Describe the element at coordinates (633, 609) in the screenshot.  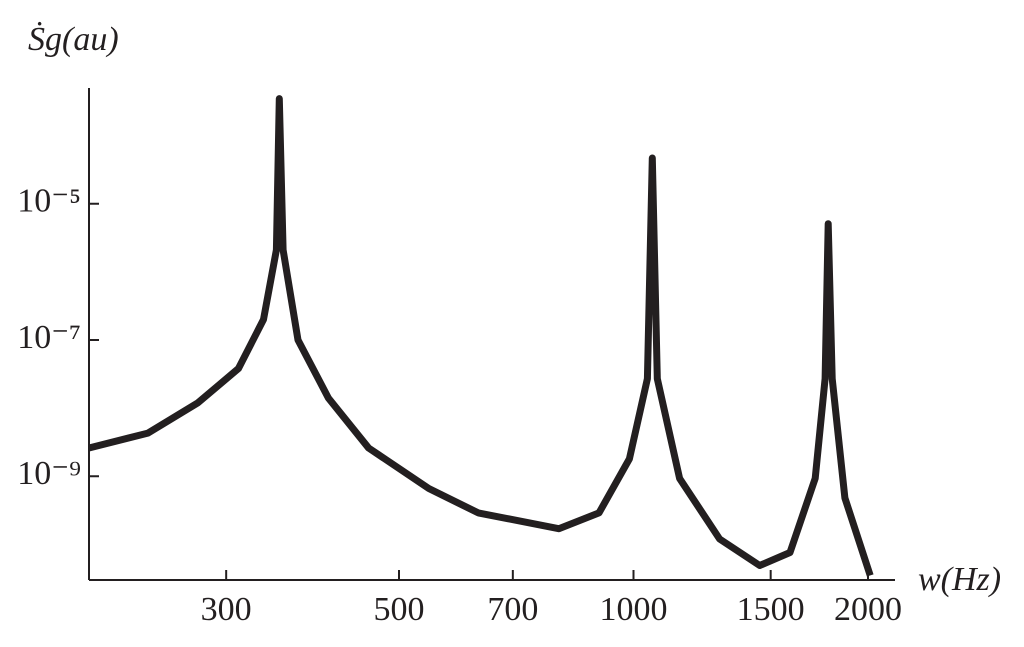
I see `x-tick-label: 1000` at that location.